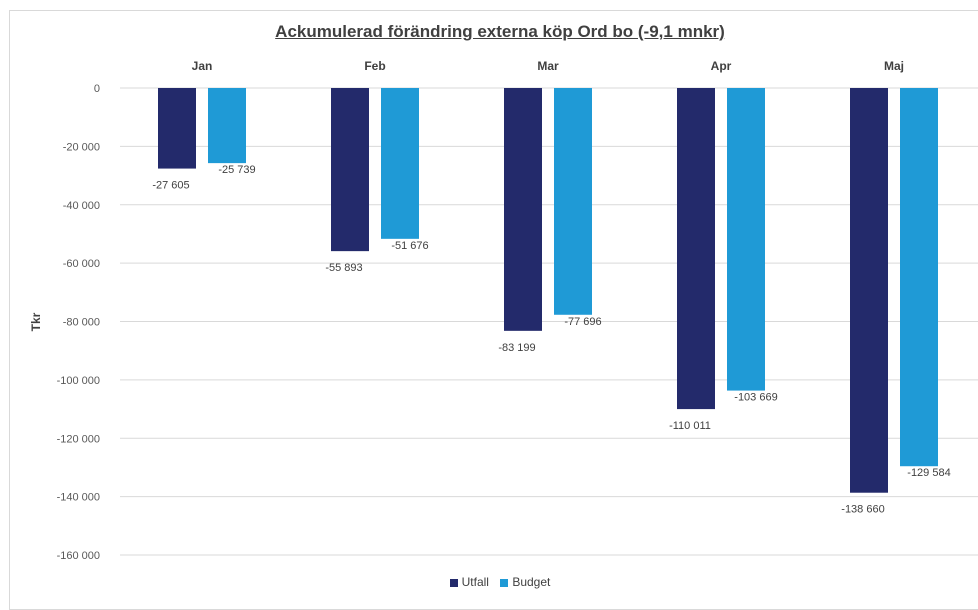  Describe the element at coordinates (78, 498) in the screenshot. I see `y-tick-label: -140 000` at that location.